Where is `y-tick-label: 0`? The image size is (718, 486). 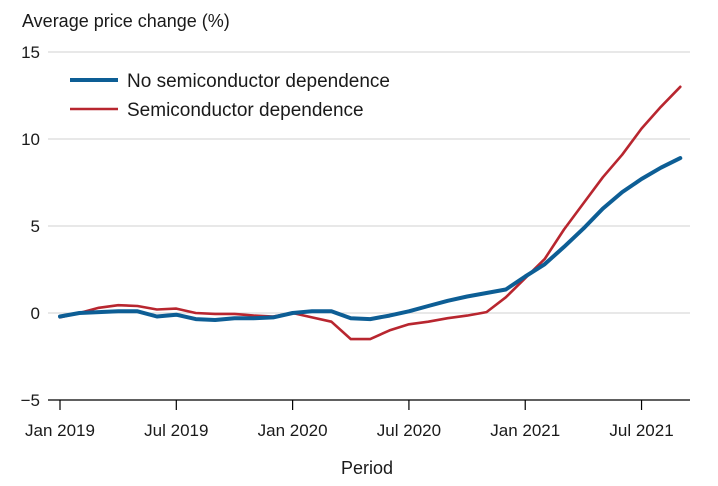
y-tick-label: 0 is located at coordinates (35, 313).